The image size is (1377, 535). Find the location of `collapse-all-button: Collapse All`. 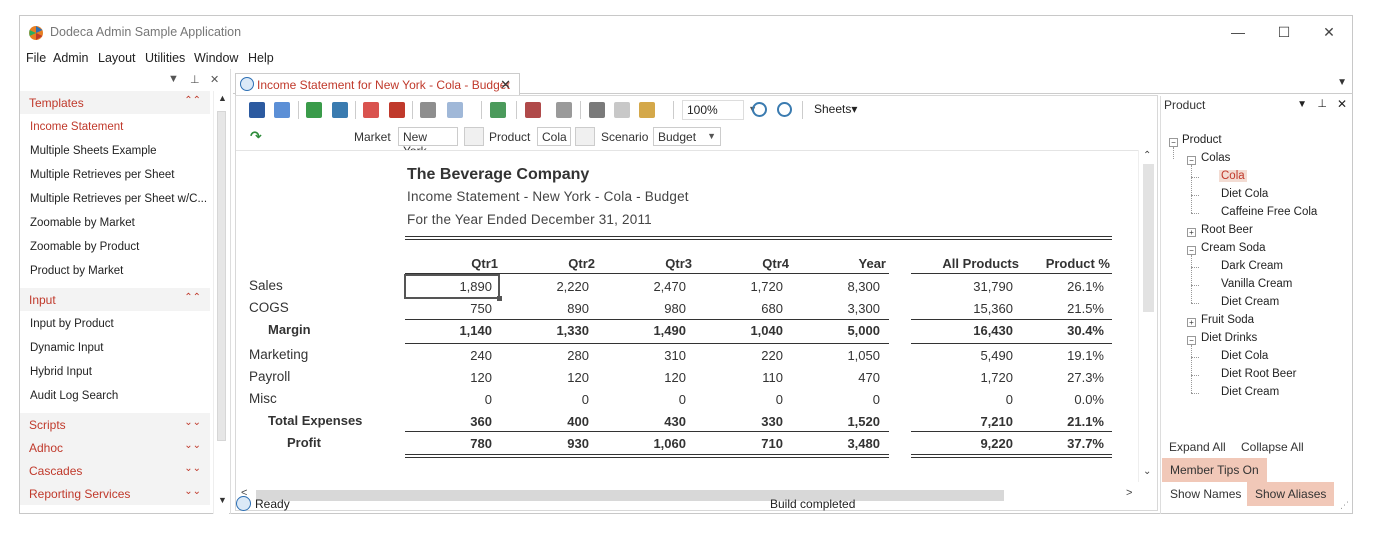

collapse-all-button: Collapse All is located at coordinates (1272, 447).